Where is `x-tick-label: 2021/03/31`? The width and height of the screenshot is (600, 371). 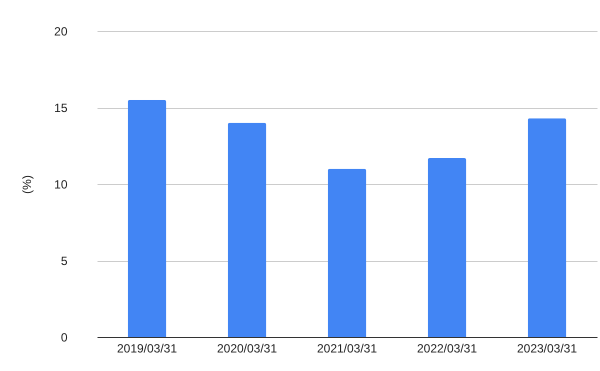
x-tick-label: 2021/03/31 is located at coordinates (347, 349).